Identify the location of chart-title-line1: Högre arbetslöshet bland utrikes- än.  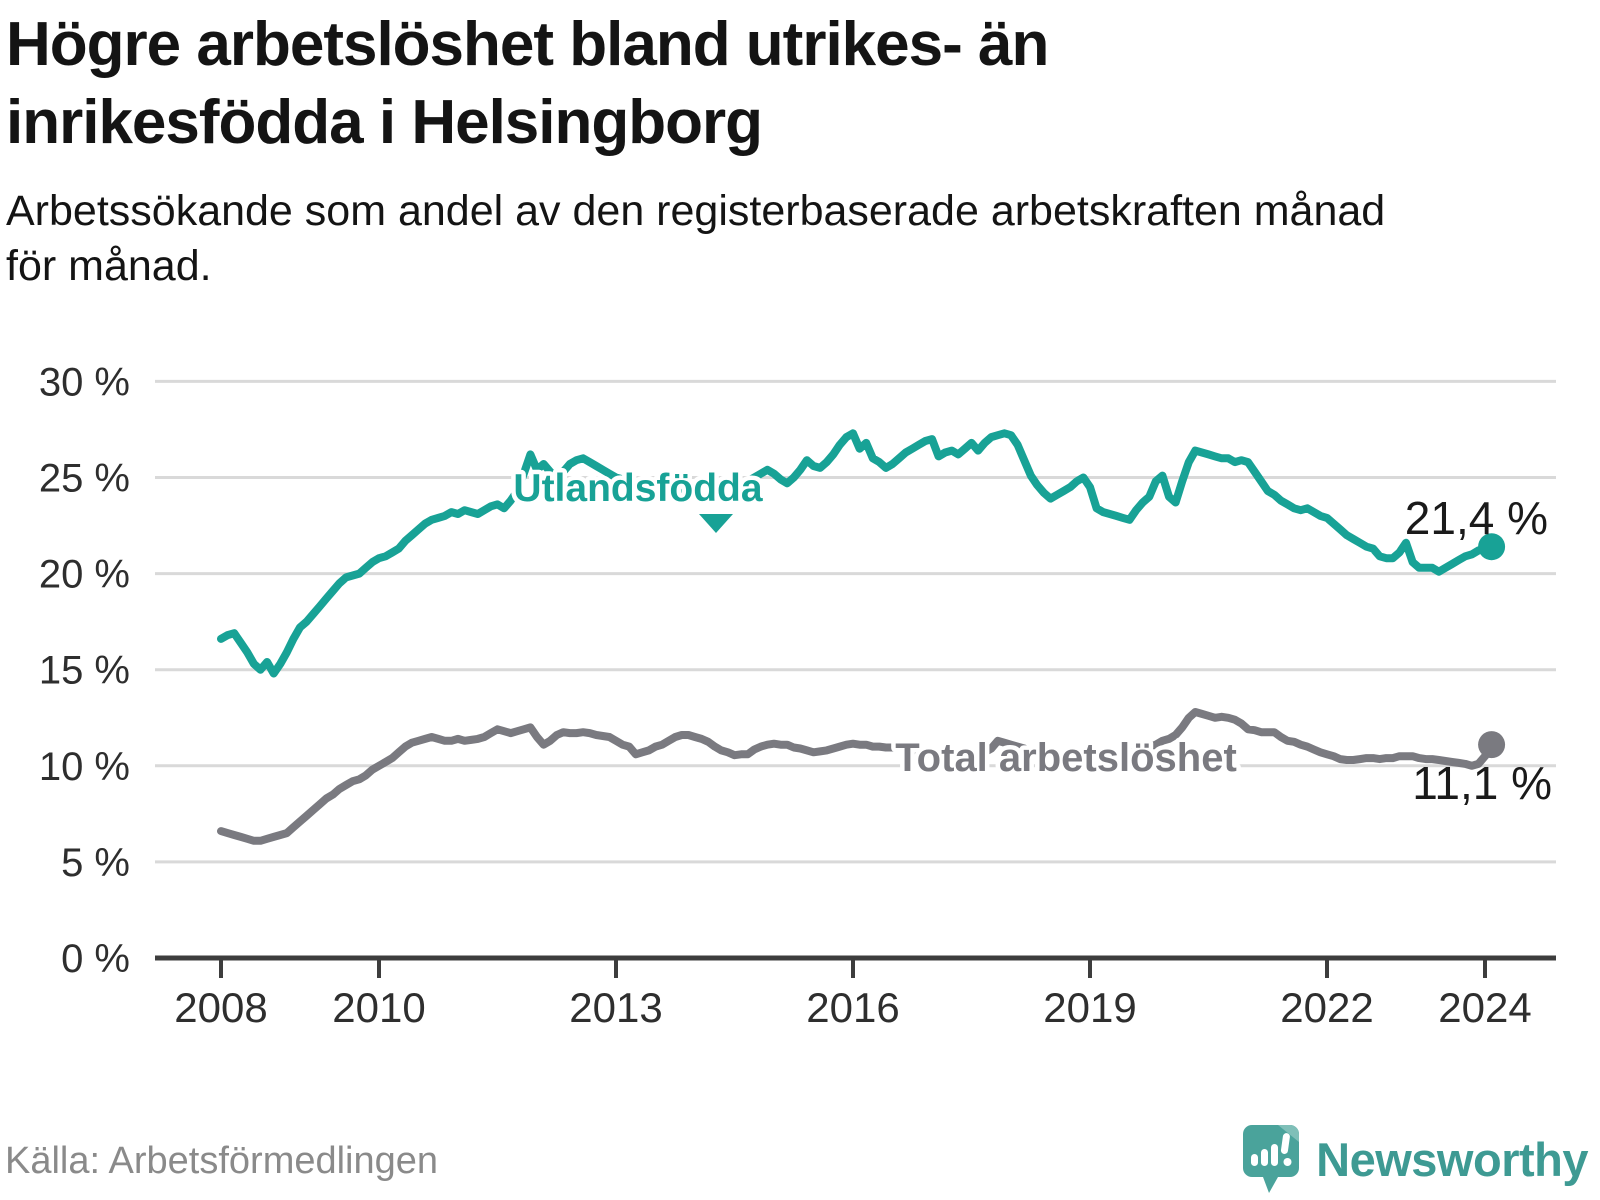
(527, 44).